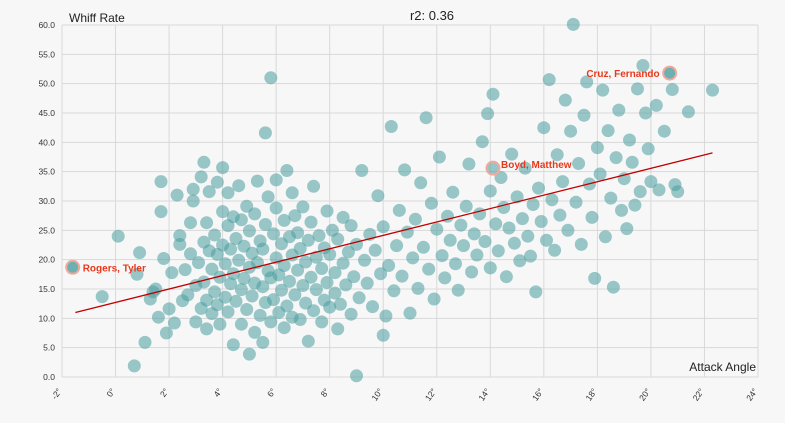 The width and height of the screenshot is (785, 423). Describe the element at coordinates (46, 318) in the screenshot. I see `y-tick-label: 10.0` at that location.